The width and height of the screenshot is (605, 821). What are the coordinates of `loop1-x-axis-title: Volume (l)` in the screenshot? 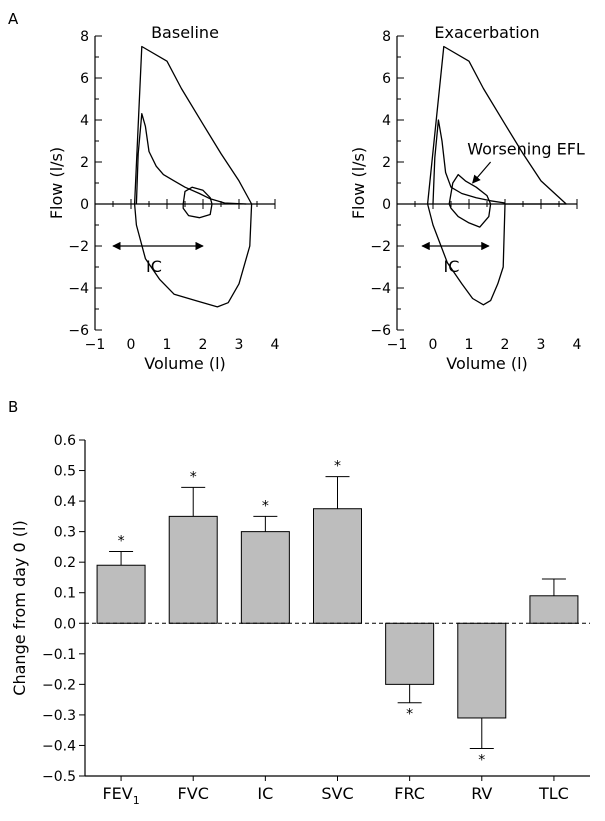 It's located at (185, 363).